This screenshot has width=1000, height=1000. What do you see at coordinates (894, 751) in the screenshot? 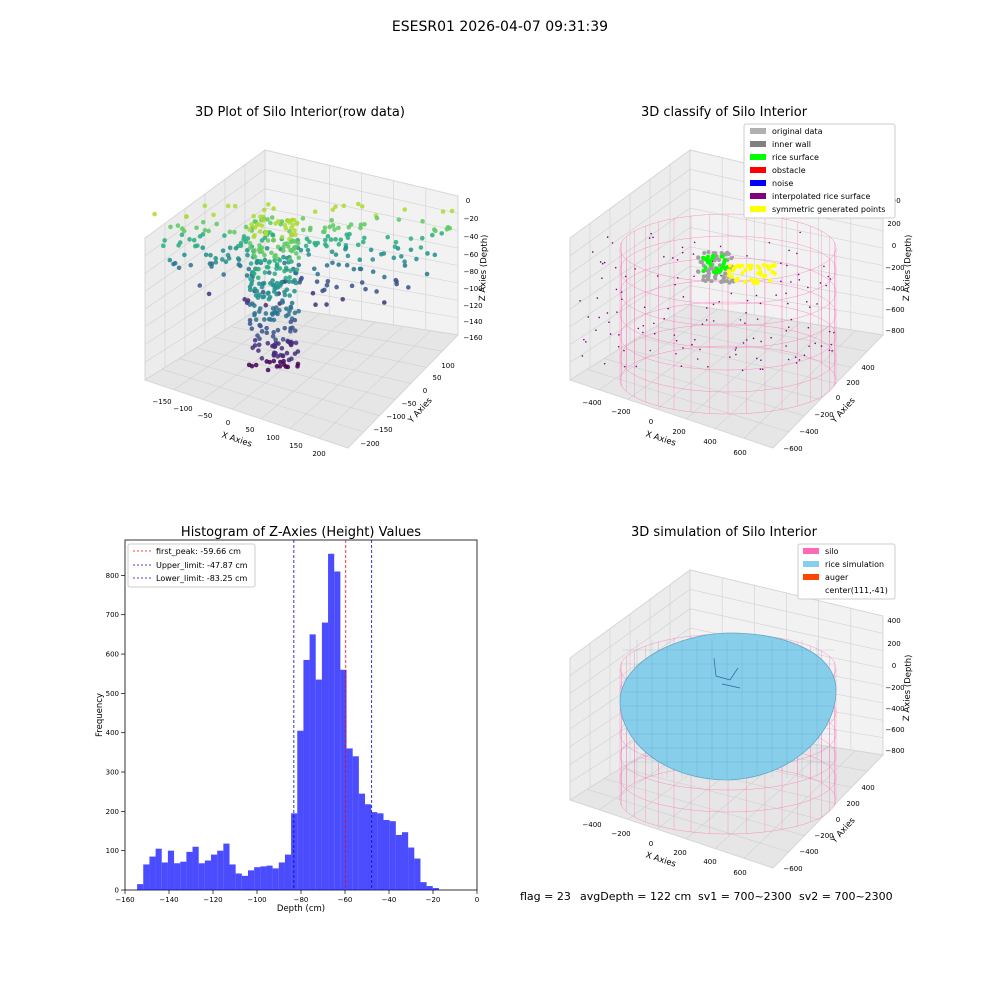
I see `sim-z-tick: −800` at bounding box center [894, 751].